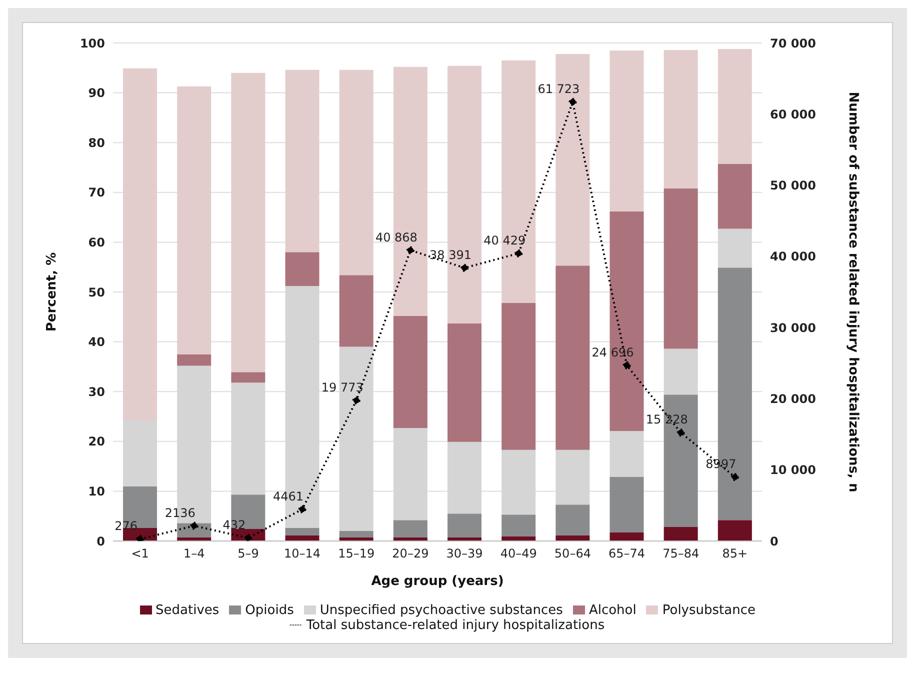 The image size is (915, 673). I want to click on data-label: 61 723, so click(559, 89).